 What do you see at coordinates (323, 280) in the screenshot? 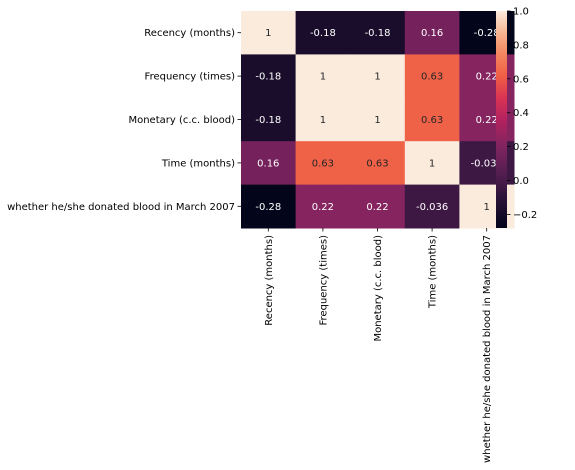
I see `x-tick-label: Frequency (times)` at bounding box center [323, 280].